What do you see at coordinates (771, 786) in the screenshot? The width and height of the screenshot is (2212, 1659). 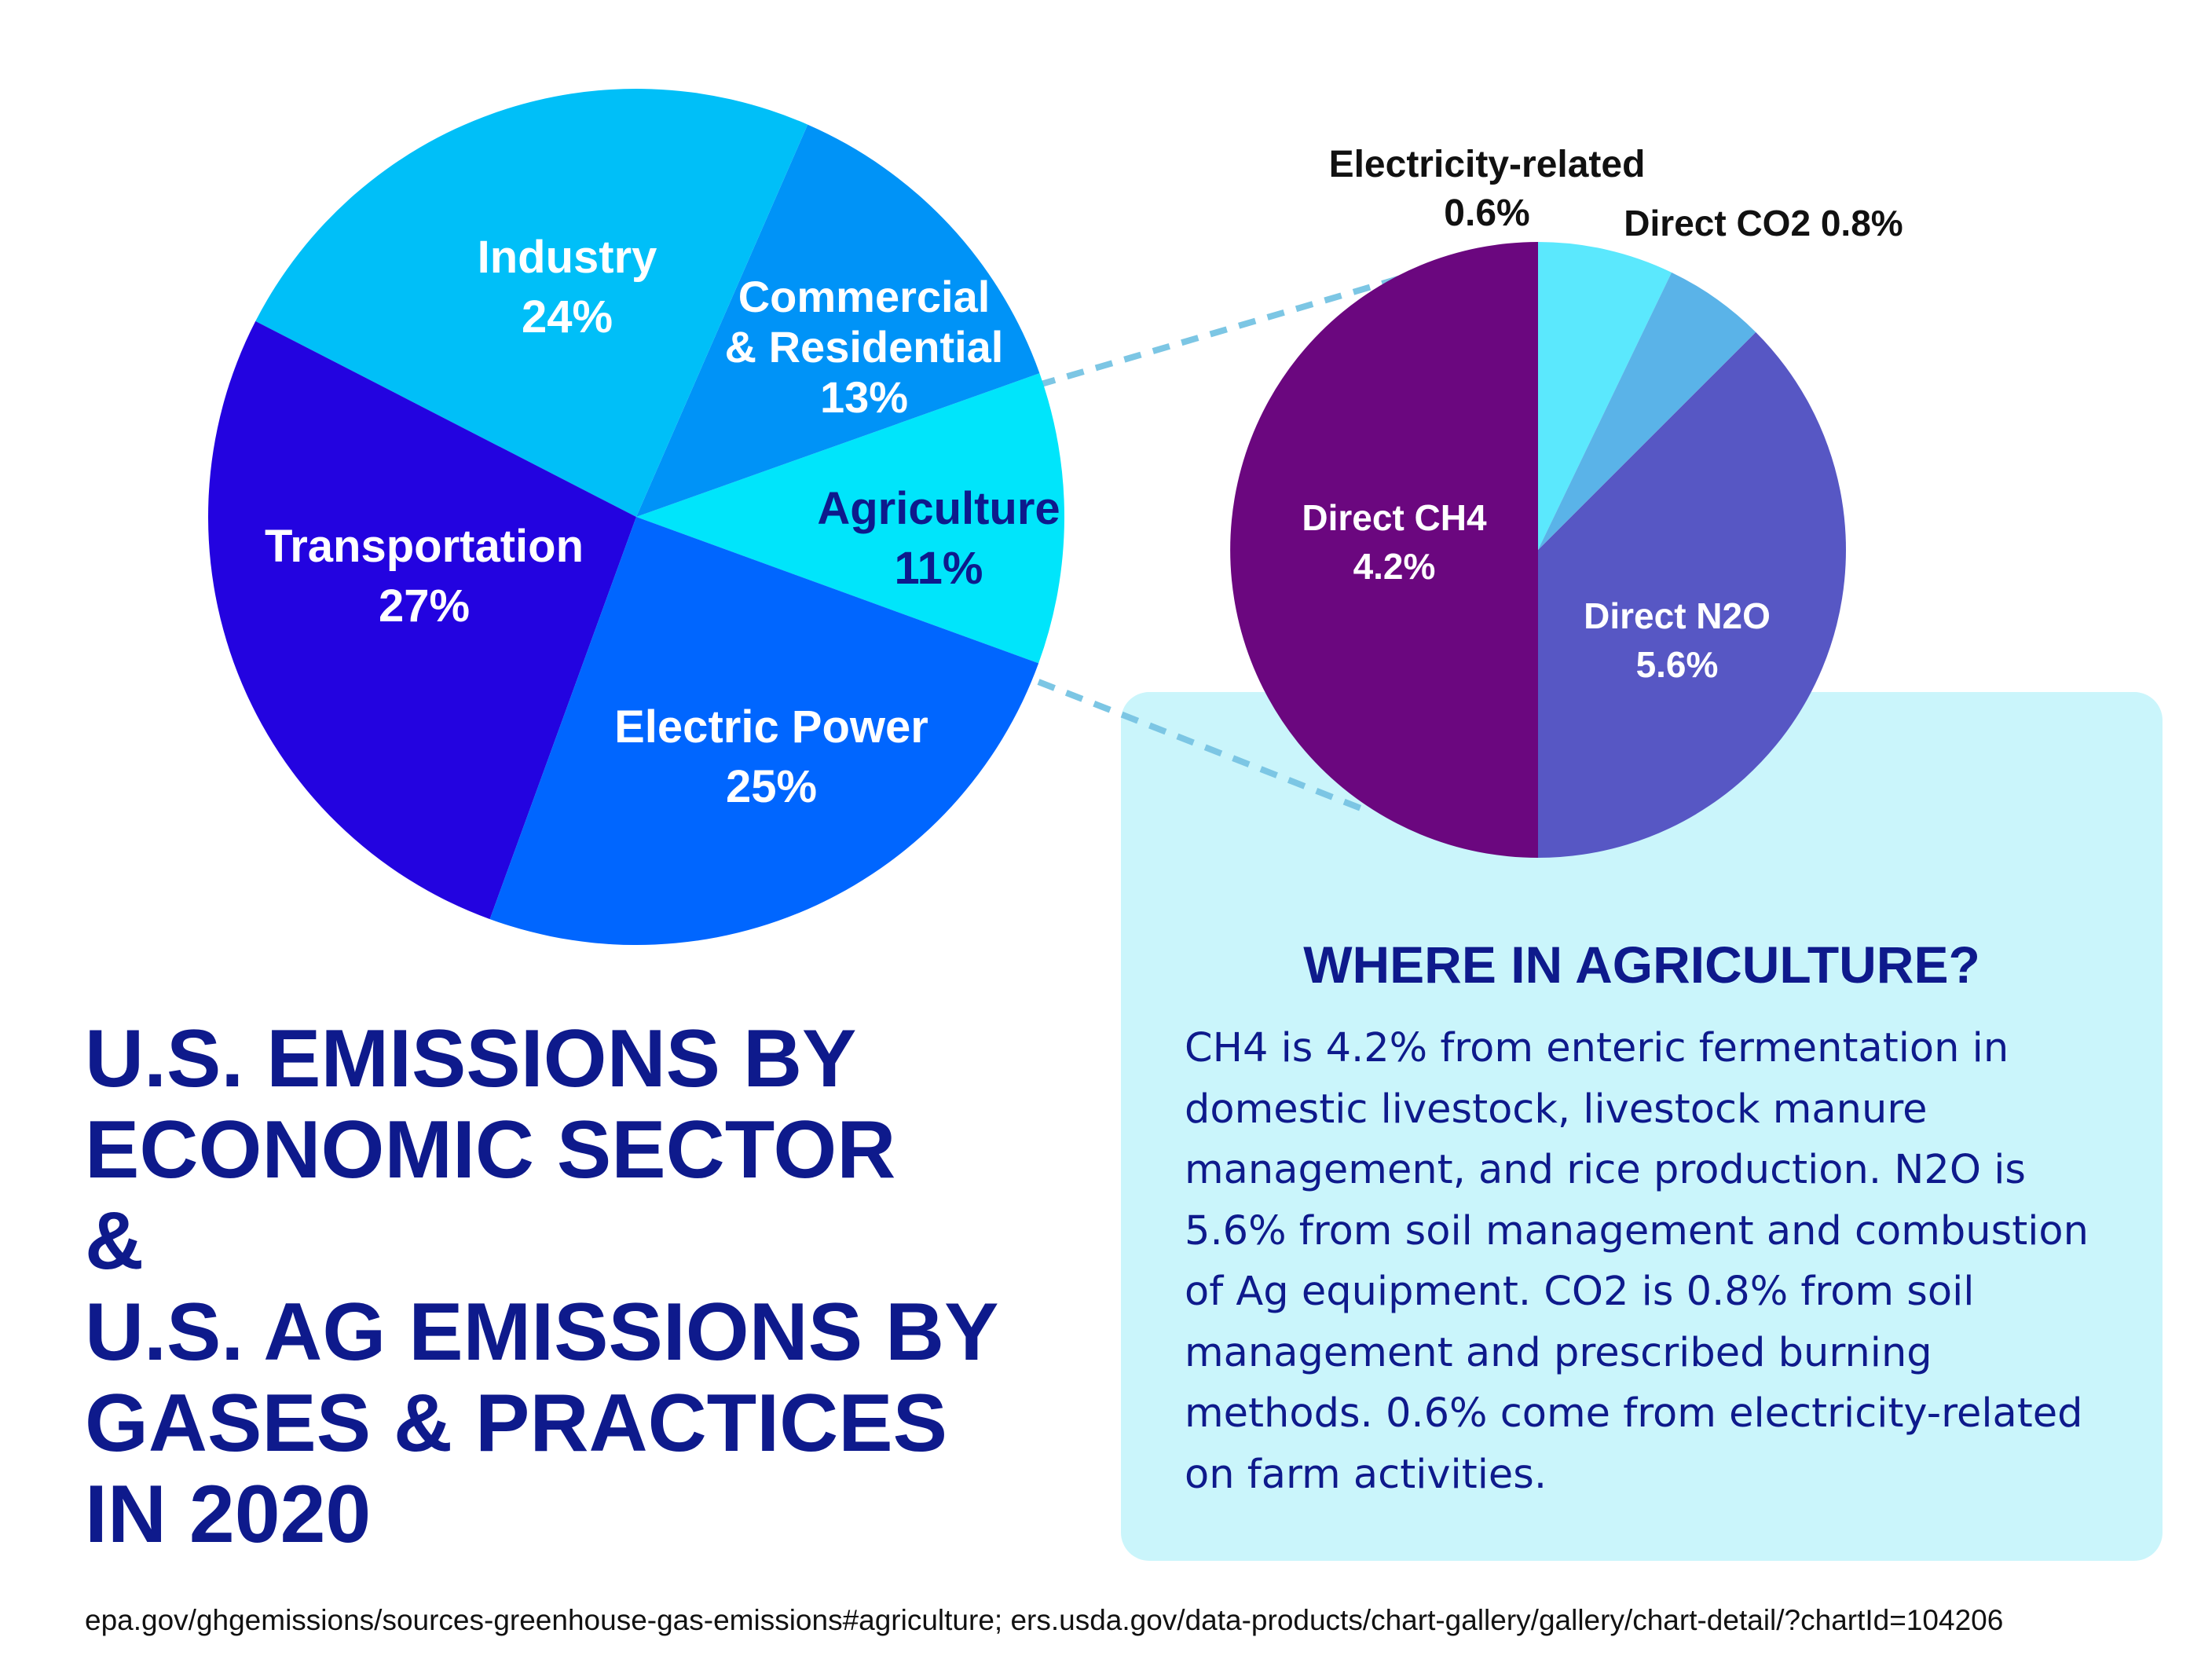 I see `slice-value-label: 25%` at bounding box center [771, 786].